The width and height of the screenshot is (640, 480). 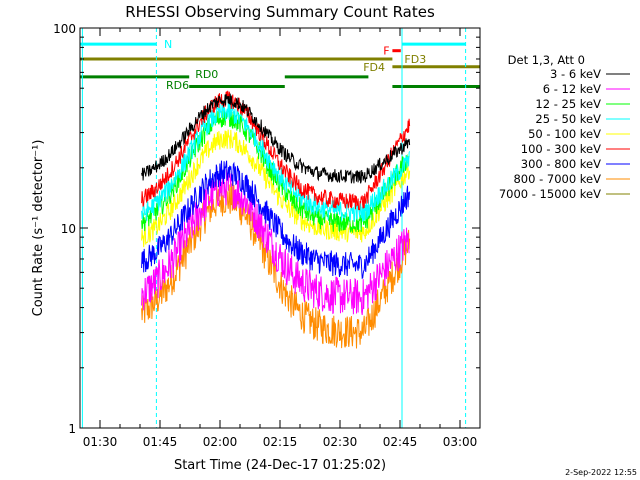 I want to click on x-tick-label-4: 02:30, so click(x=340, y=442).